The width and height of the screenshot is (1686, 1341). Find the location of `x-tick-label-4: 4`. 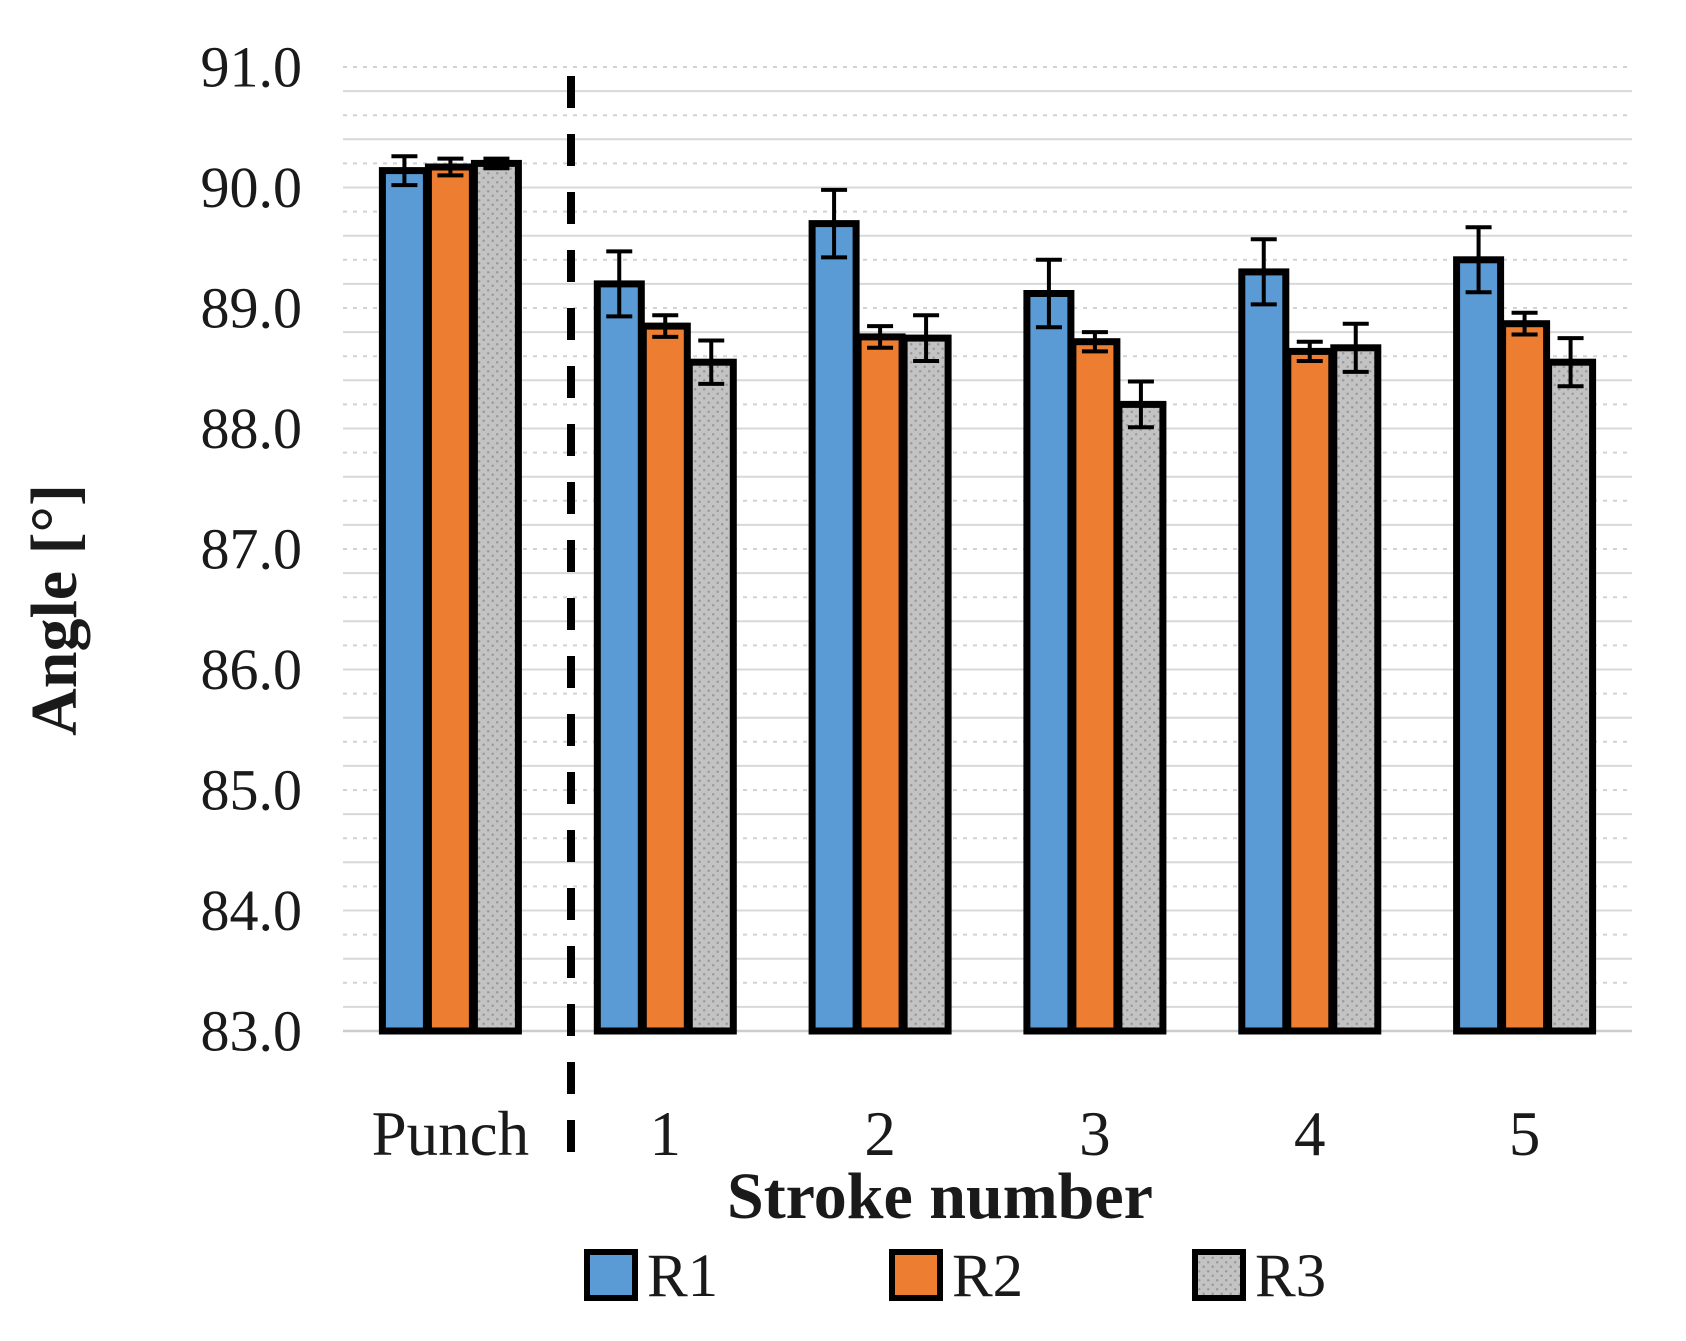

x-tick-label-4: 4 is located at coordinates (1310, 1134).